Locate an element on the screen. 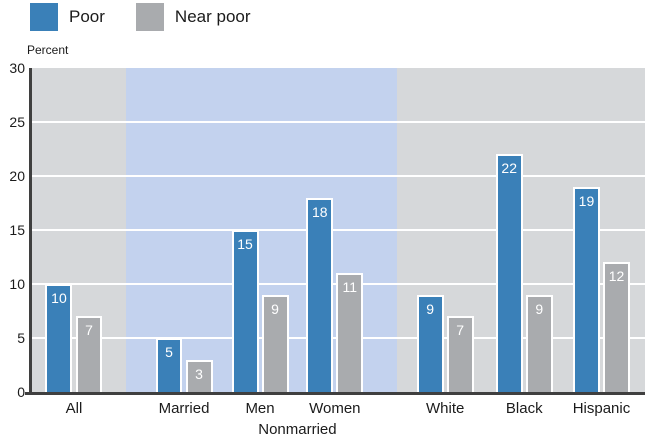 The width and height of the screenshot is (650, 445). y-tick-label-10: 10 is located at coordinates (17, 284).